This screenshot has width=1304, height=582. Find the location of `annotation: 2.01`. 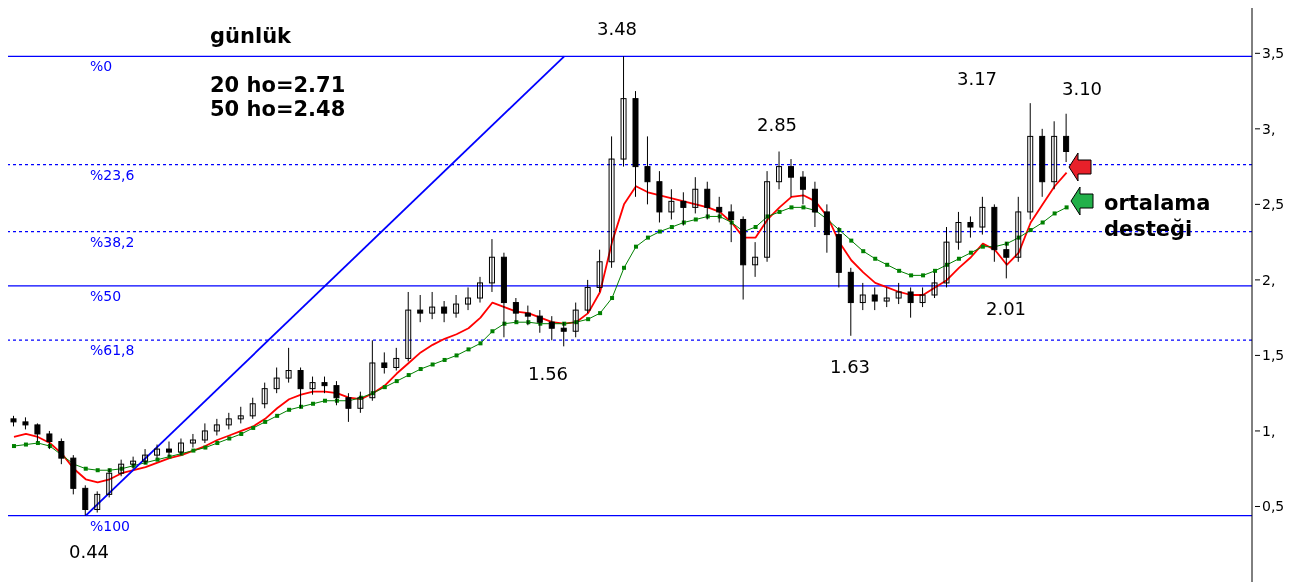

annotation: 2.01 is located at coordinates (1006, 309).